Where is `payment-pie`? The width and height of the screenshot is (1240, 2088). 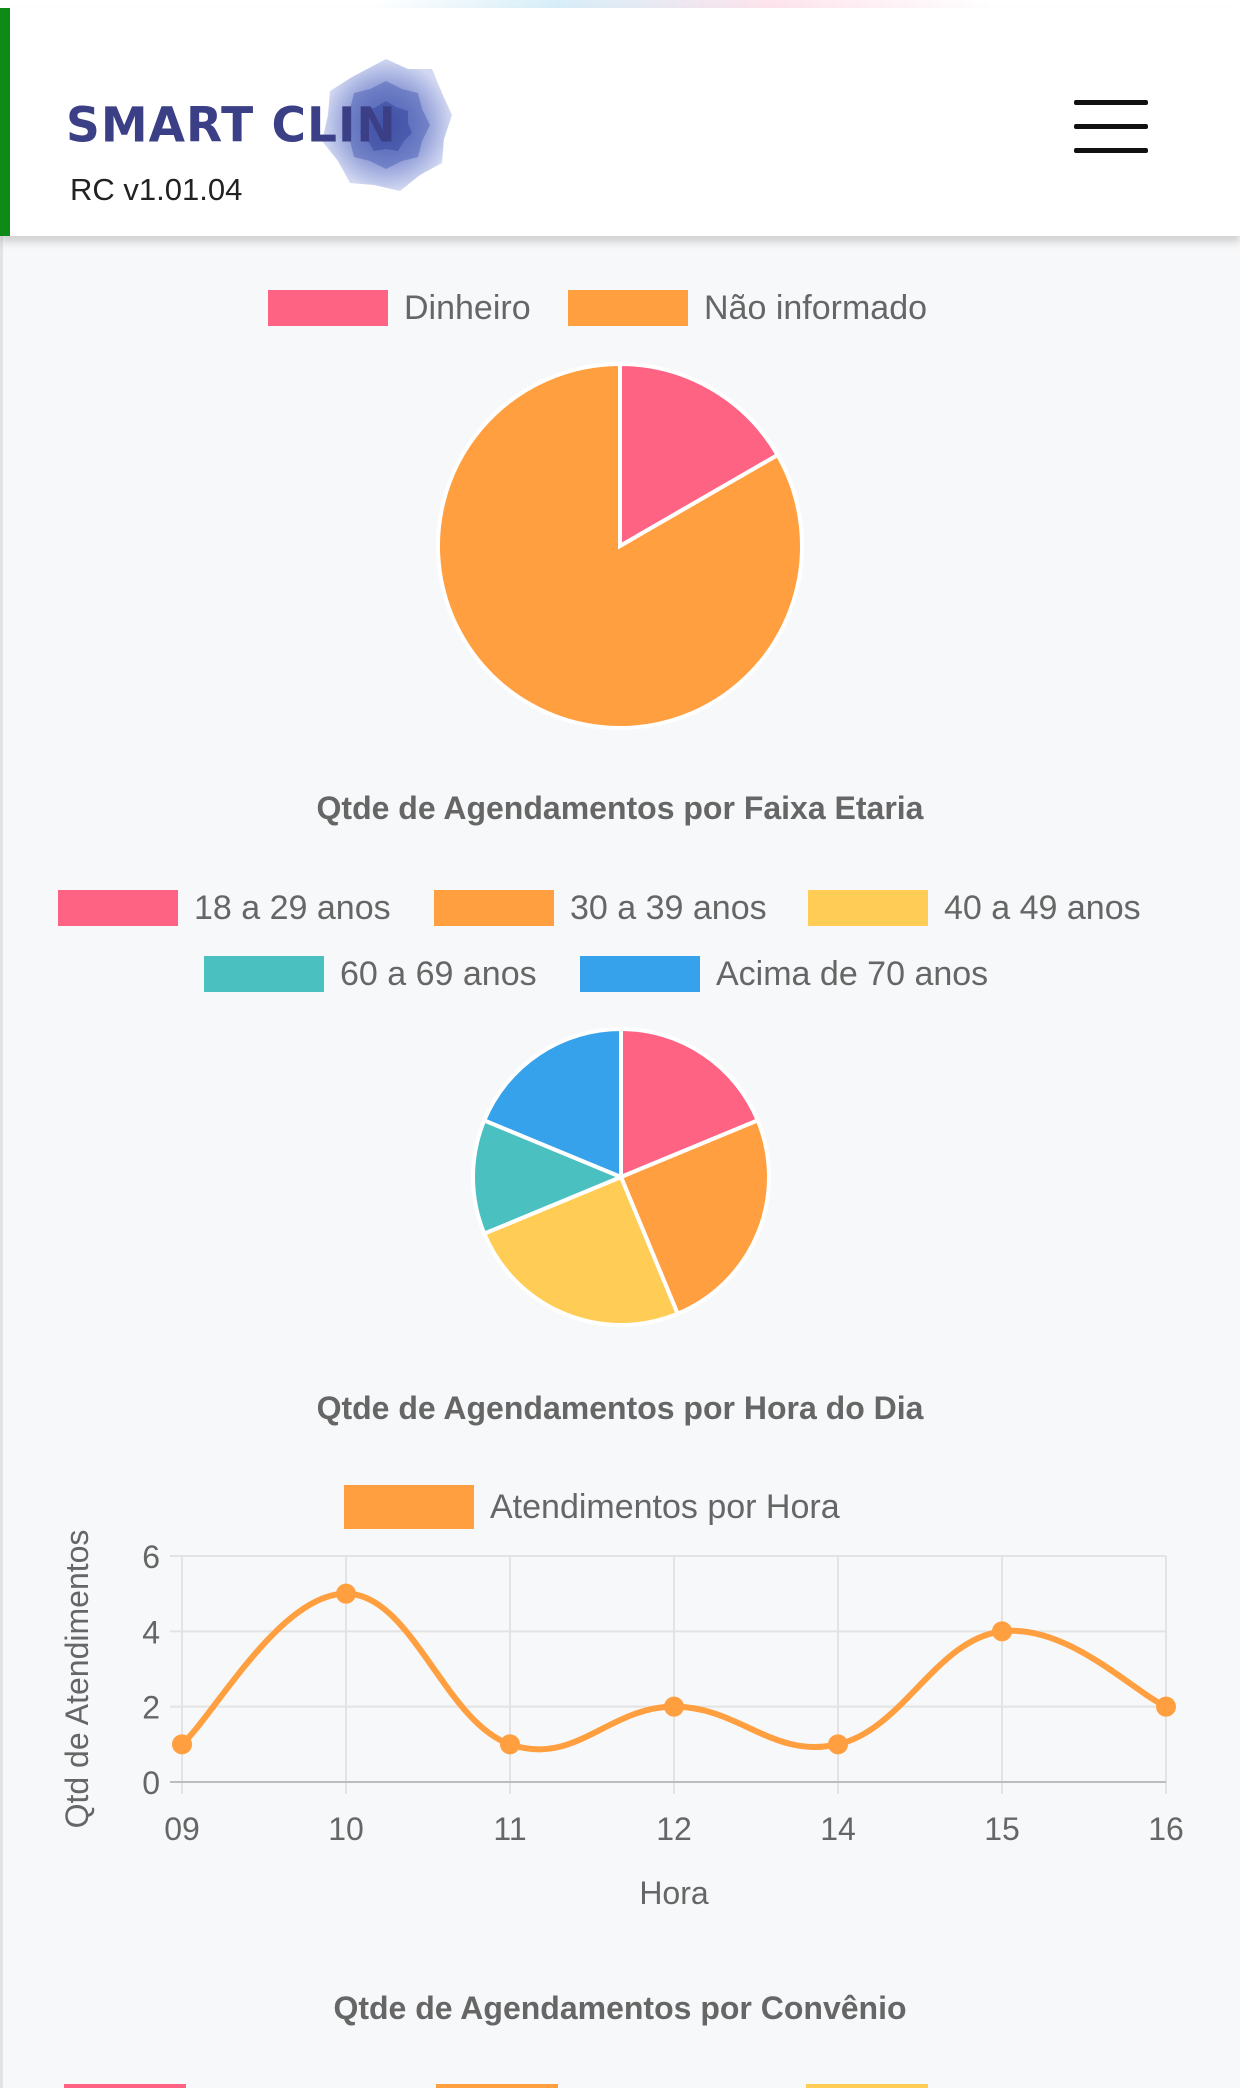
payment-pie is located at coordinates (620, 545).